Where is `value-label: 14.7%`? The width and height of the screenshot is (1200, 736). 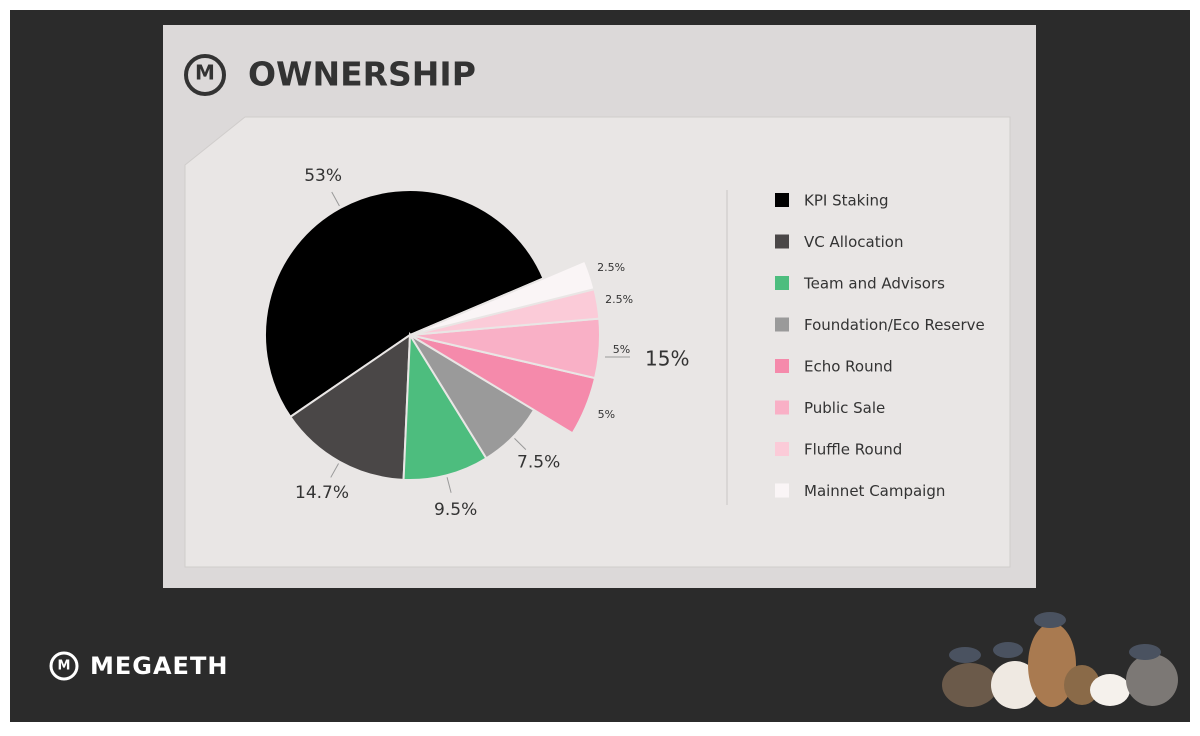 value-label: 14.7% is located at coordinates (322, 493).